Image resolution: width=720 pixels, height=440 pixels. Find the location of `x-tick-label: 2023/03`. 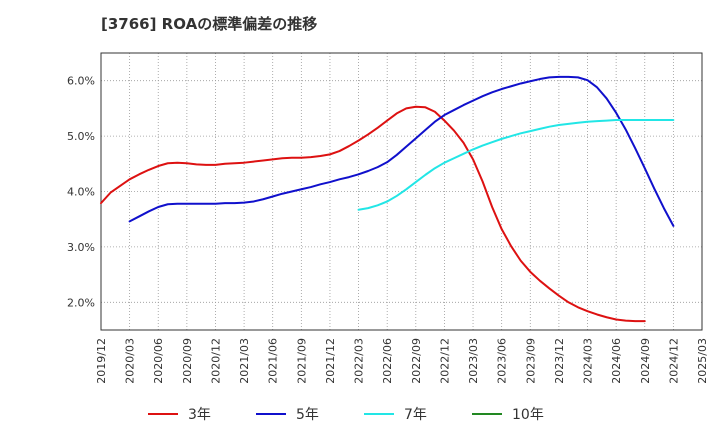

x-tick-label: 2023/03 is located at coordinates (473, 361).